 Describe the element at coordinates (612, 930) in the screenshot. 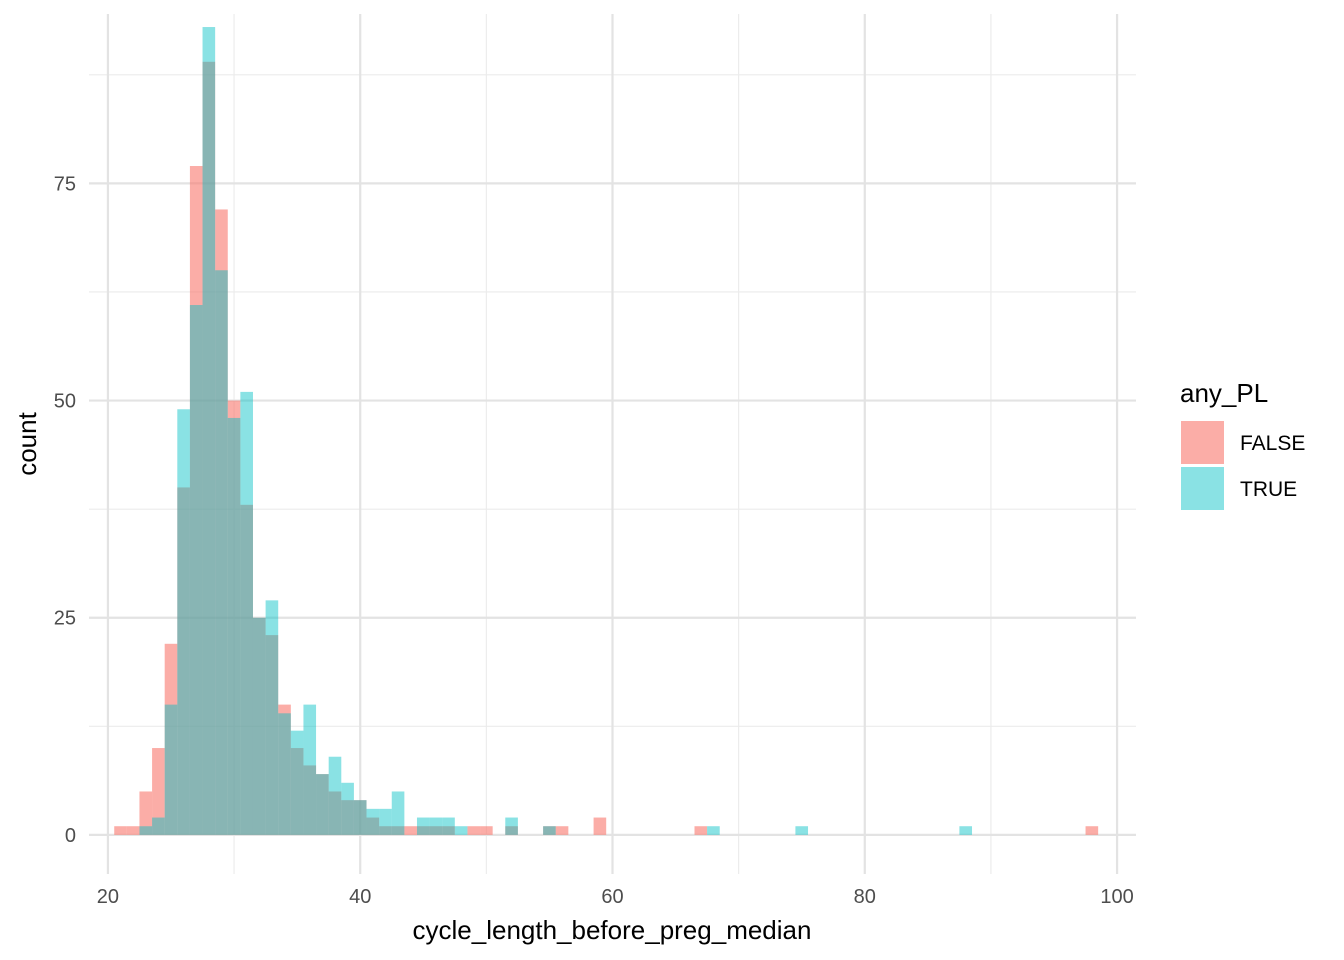

I see `x-axis-title: cycle_length_before_preg_median` at that location.